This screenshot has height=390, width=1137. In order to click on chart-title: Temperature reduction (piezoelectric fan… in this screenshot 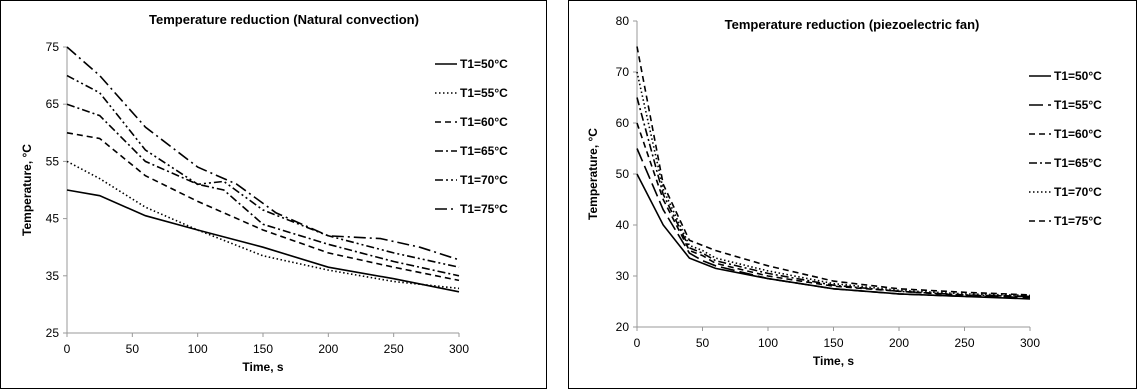, I will do `click(852, 24)`.